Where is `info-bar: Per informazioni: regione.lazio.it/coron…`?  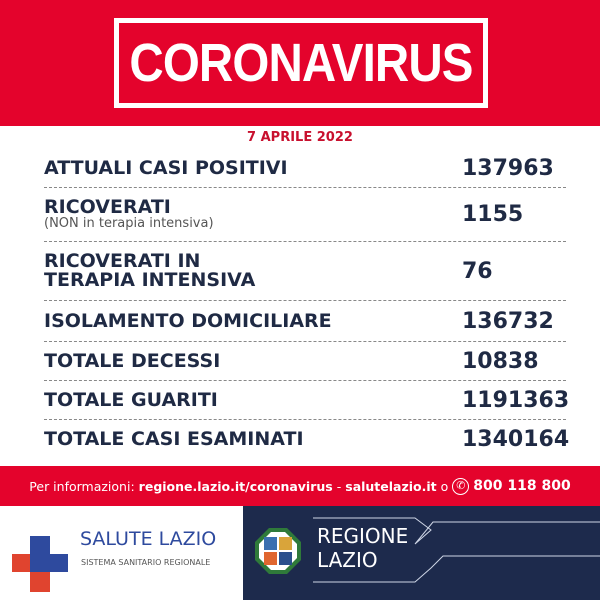 info-bar: Per informazioni: regione.lazio.it/coron… is located at coordinates (300, 486).